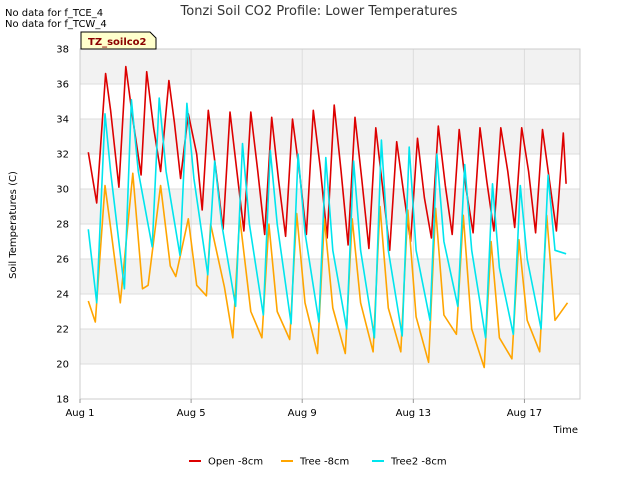 This screenshot has width=640, height=480. What do you see at coordinates (79, 413) in the screenshot?
I see `x-tick-label: Aug 1` at bounding box center [79, 413].